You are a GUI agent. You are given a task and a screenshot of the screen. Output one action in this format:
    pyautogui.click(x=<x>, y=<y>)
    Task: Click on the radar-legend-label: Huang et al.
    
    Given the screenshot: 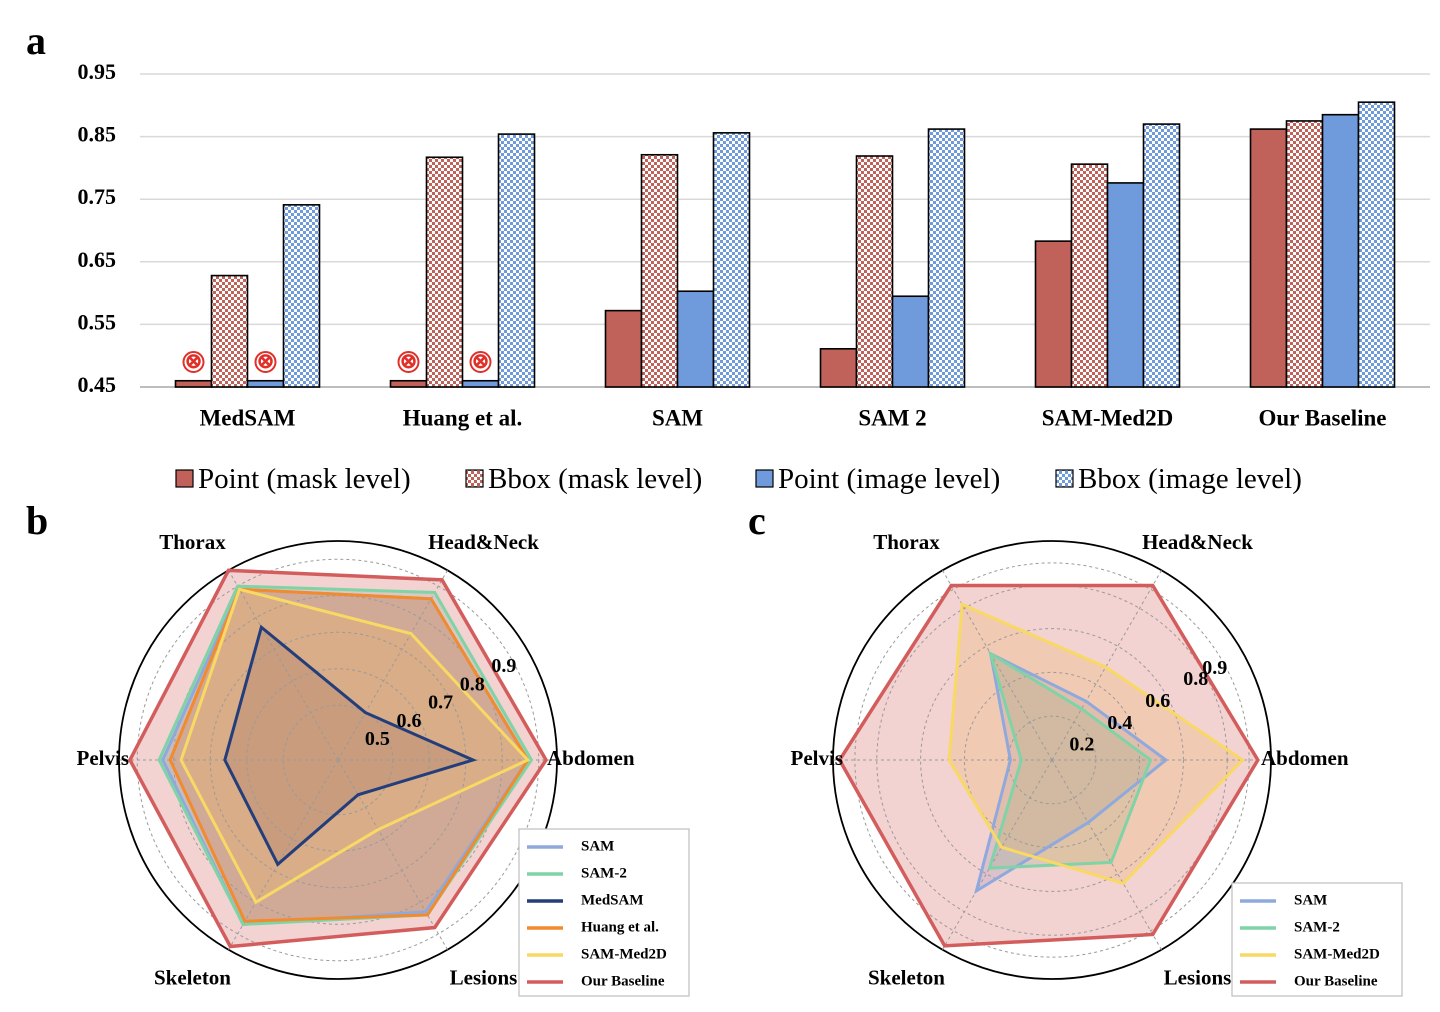 What is the action you would take?
    pyautogui.click(x=620, y=927)
    